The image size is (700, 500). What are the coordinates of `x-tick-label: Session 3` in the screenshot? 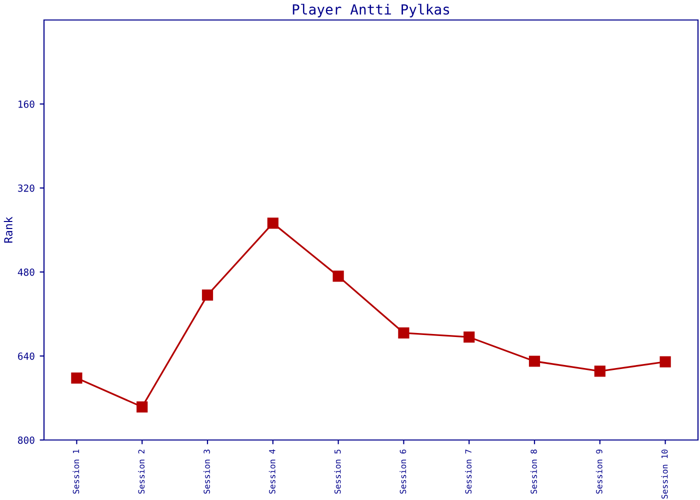 It's located at (206, 472).